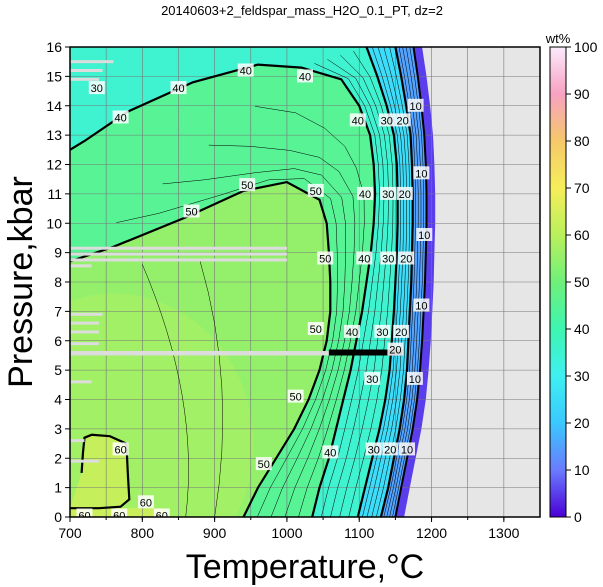  I want to click on y-tick-label: 10, so click(54, 223).